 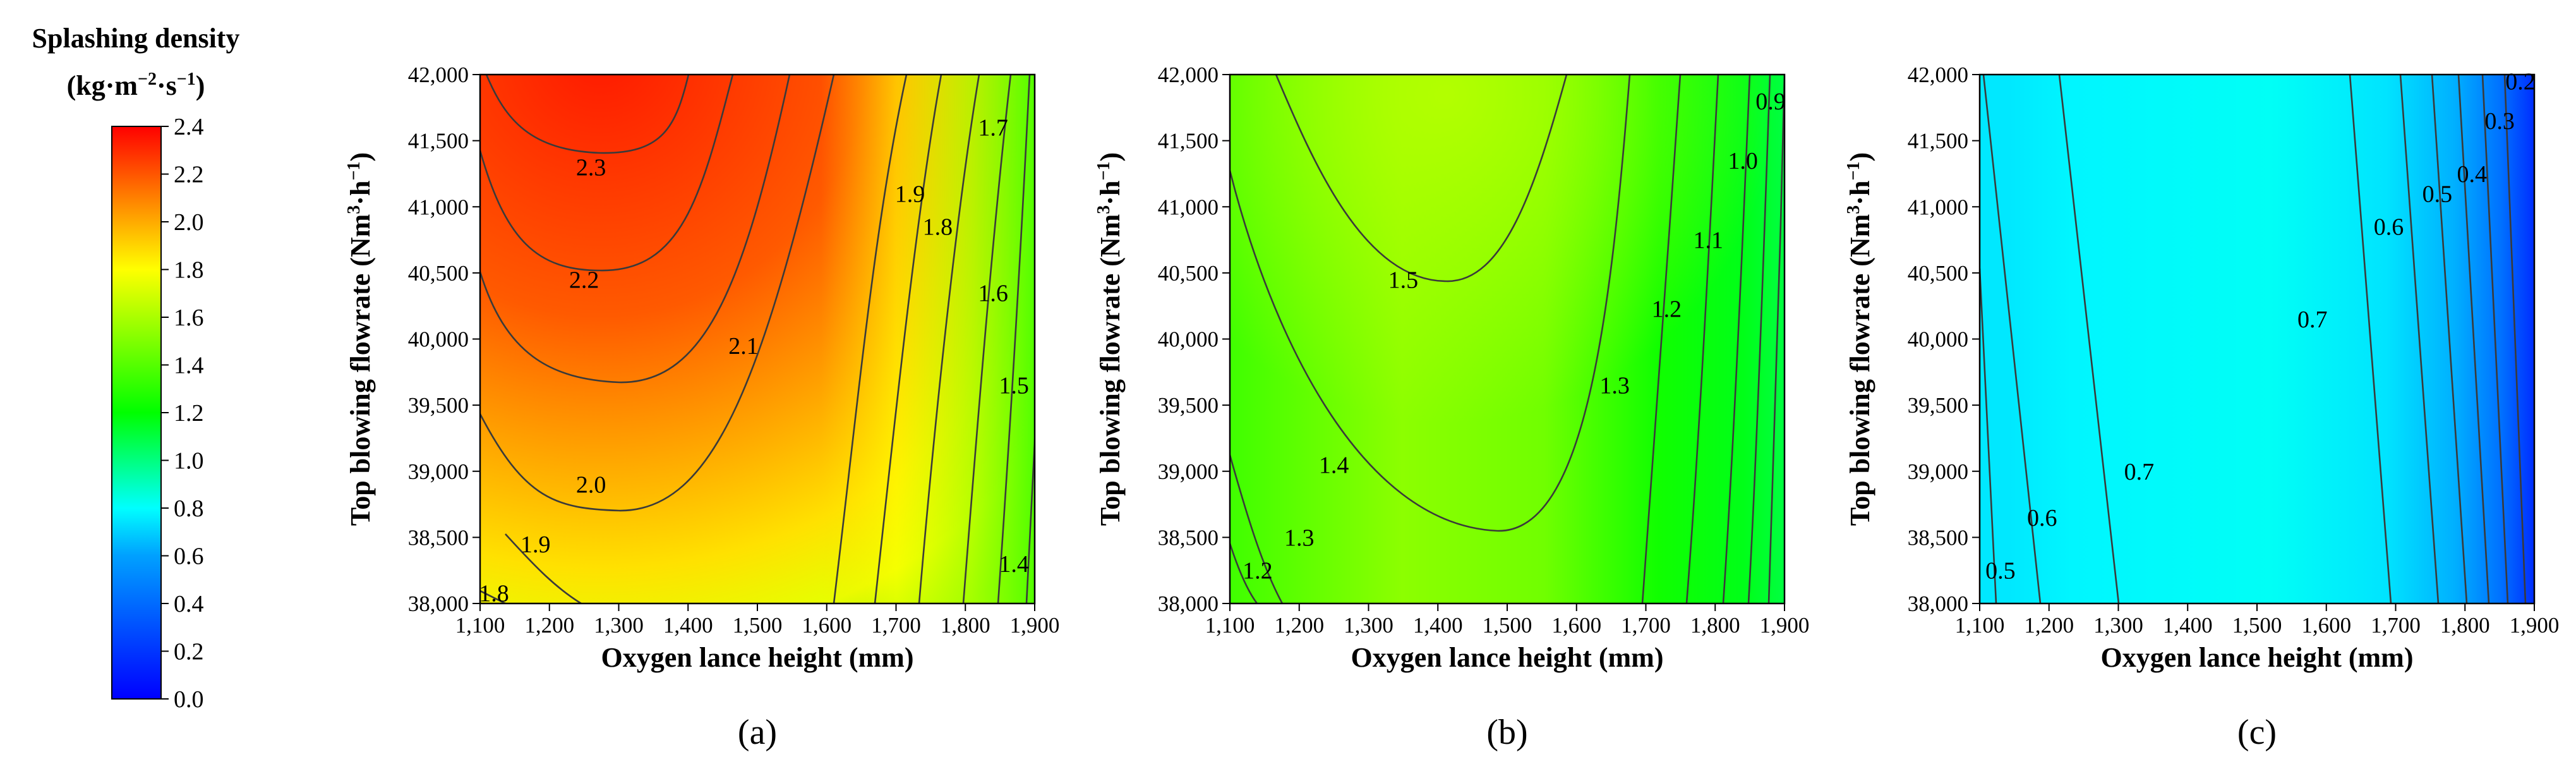 What do you see at coordinates (136, 413) in the screenshot?
I see `colorbar-gradient` at bounding box center [136, 413].